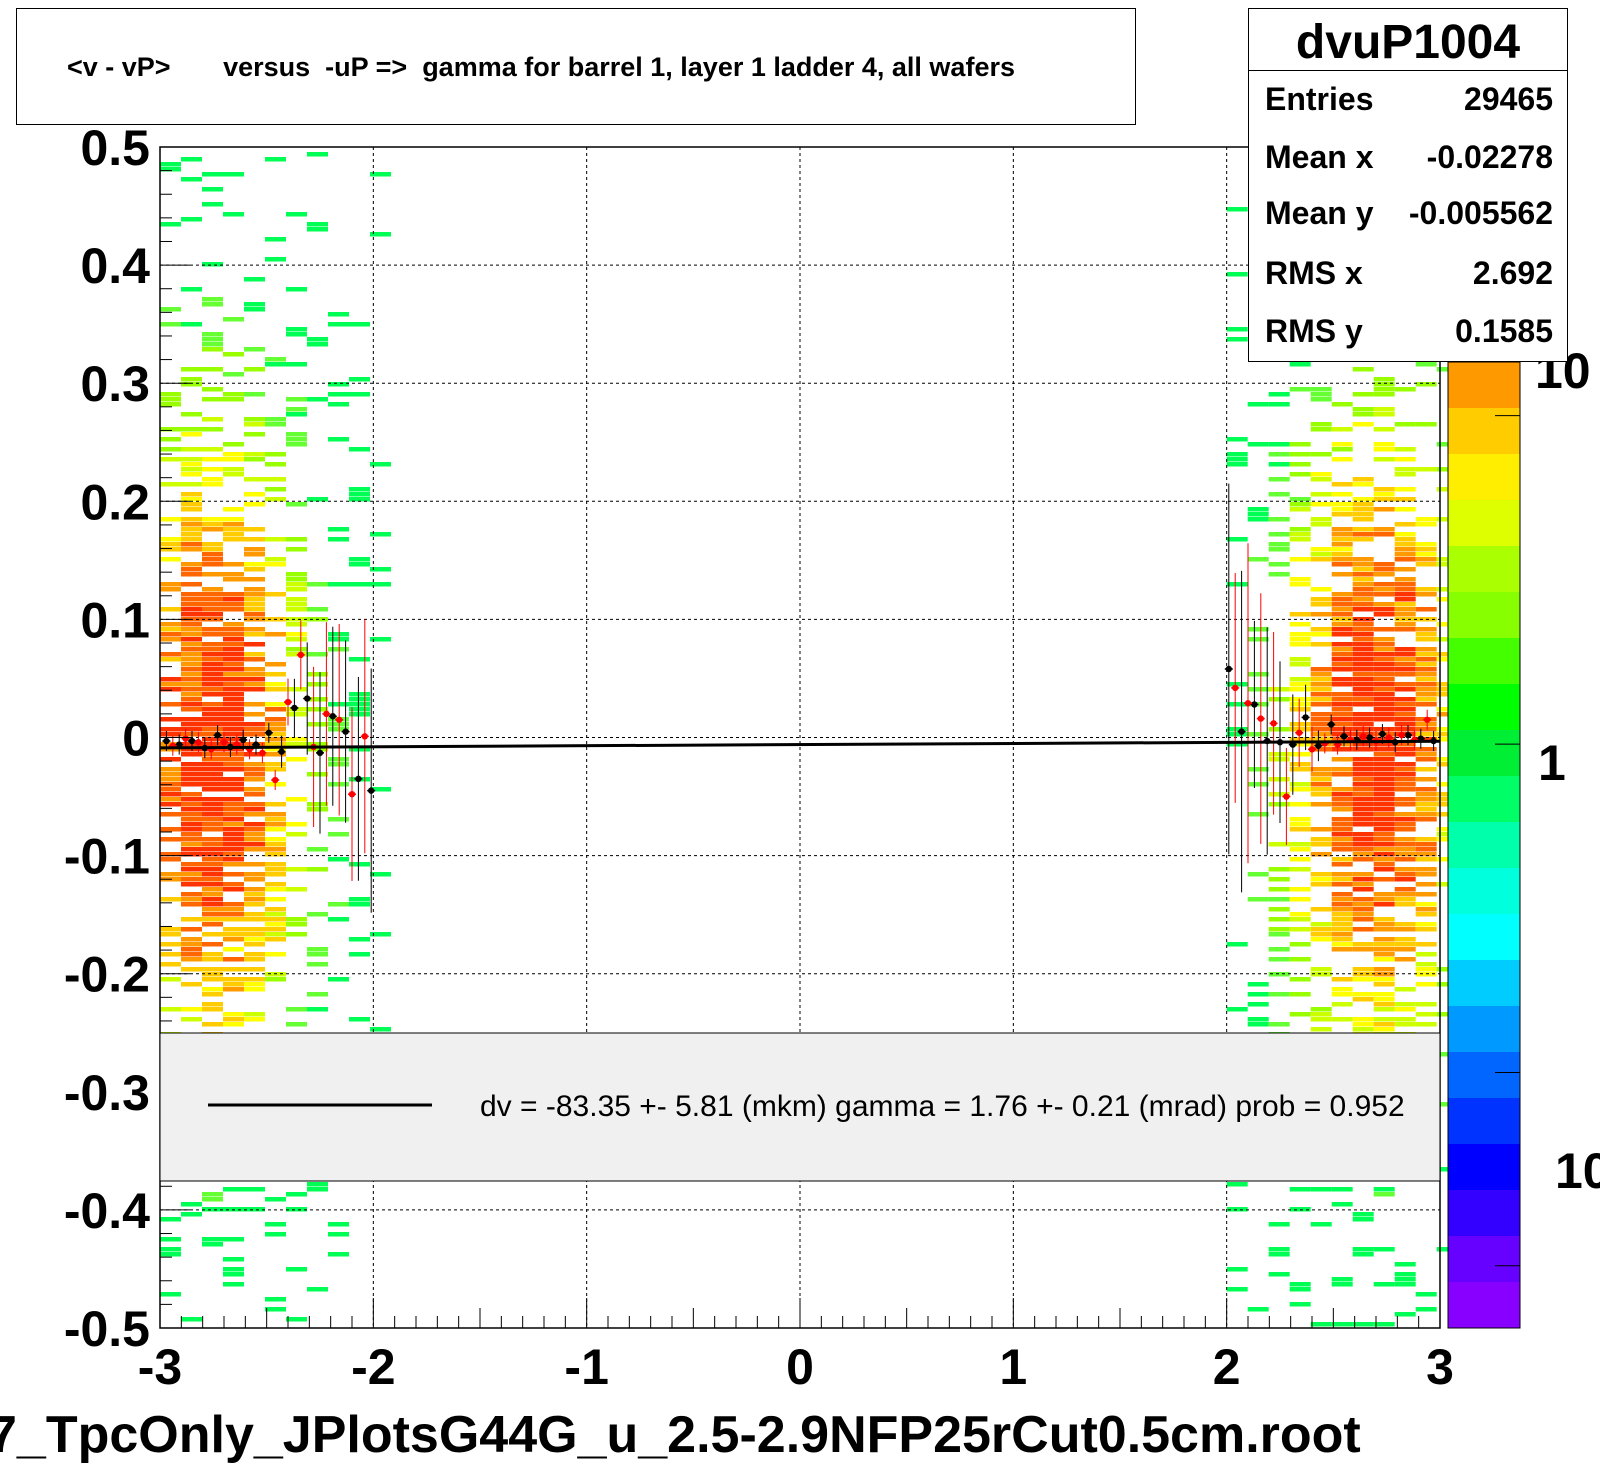 The image size is (1600, 1475). Describe the element at coordinates (107, 1093) in the screenshot. I see `y-tick-label: -0.3` at that location.